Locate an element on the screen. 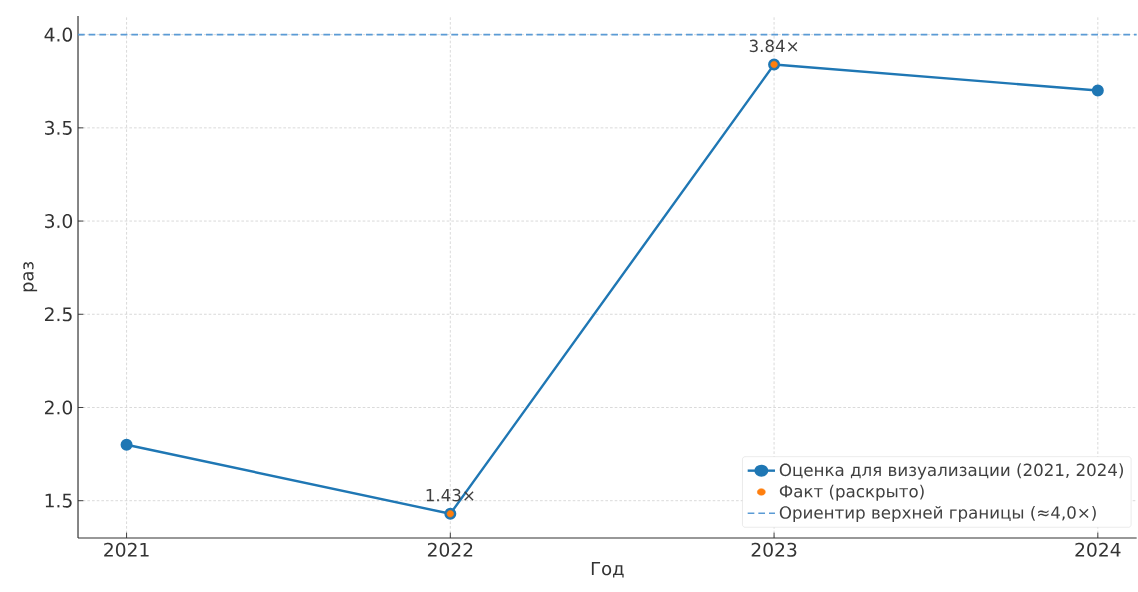  x-tick-label: 2022 is located at coordinates (450, 549).